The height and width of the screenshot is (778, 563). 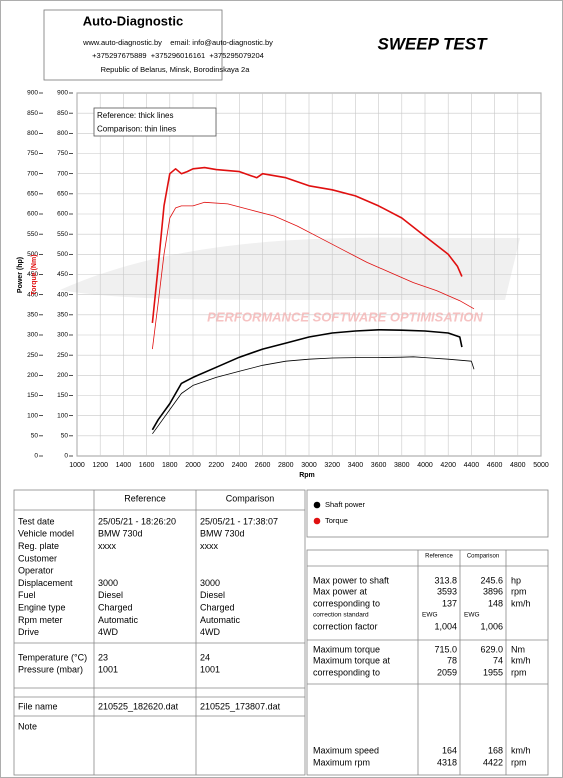 What do you see at coordinates (521, 750) in the screenshot?
I see `unit: km/h` at bounding box center [521, 750].